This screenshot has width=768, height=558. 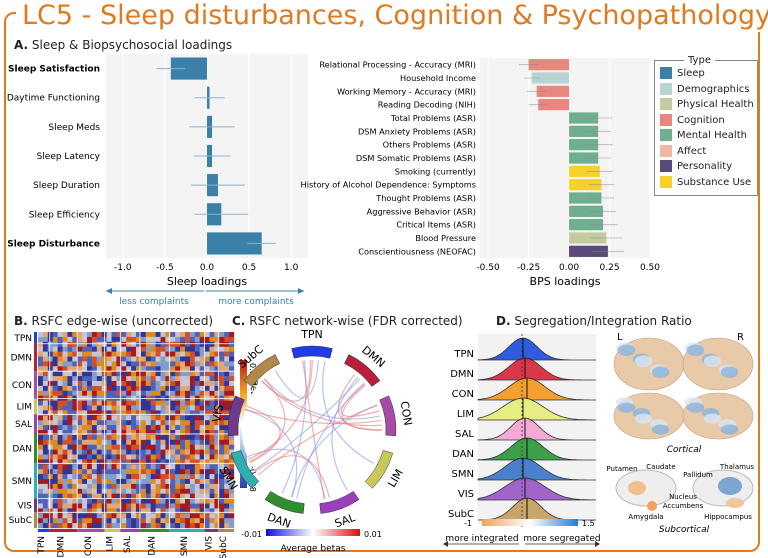 I want to click on legend-item: Substance Use, so click(x=705, y=181).